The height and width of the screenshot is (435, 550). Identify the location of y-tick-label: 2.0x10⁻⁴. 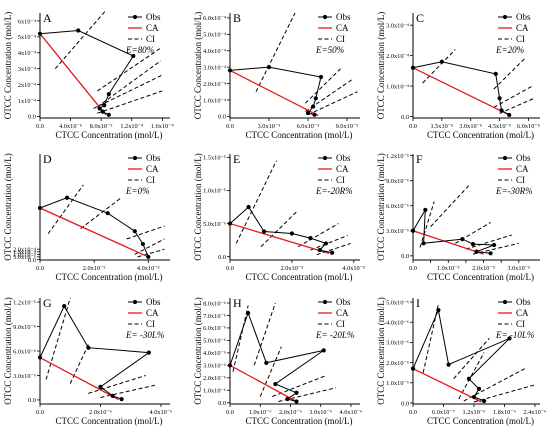
(398, 56).